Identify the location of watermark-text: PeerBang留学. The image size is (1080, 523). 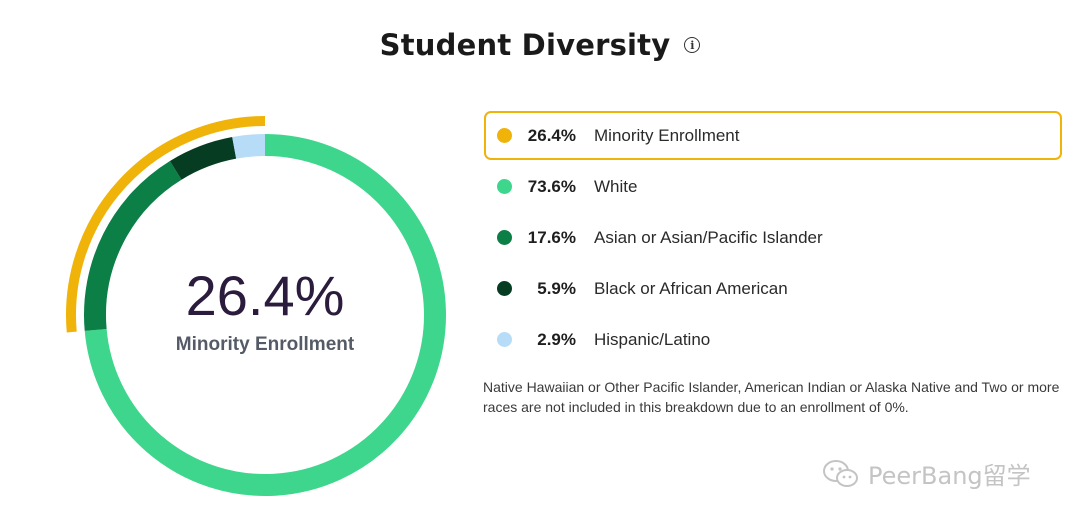
(949, 476).